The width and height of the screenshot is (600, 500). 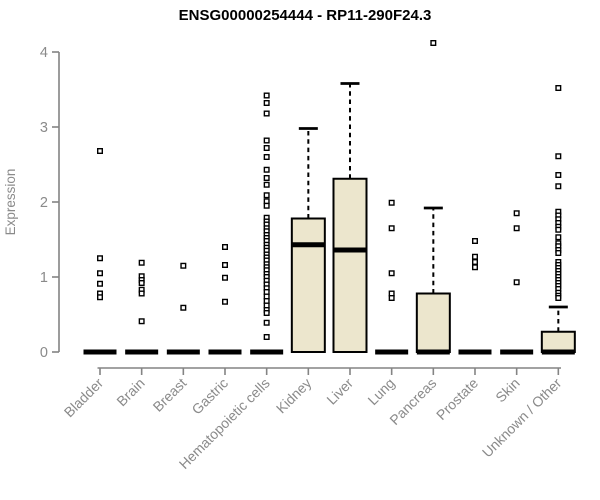 I want to click on box-group-brain, so click(x=142, y=307).